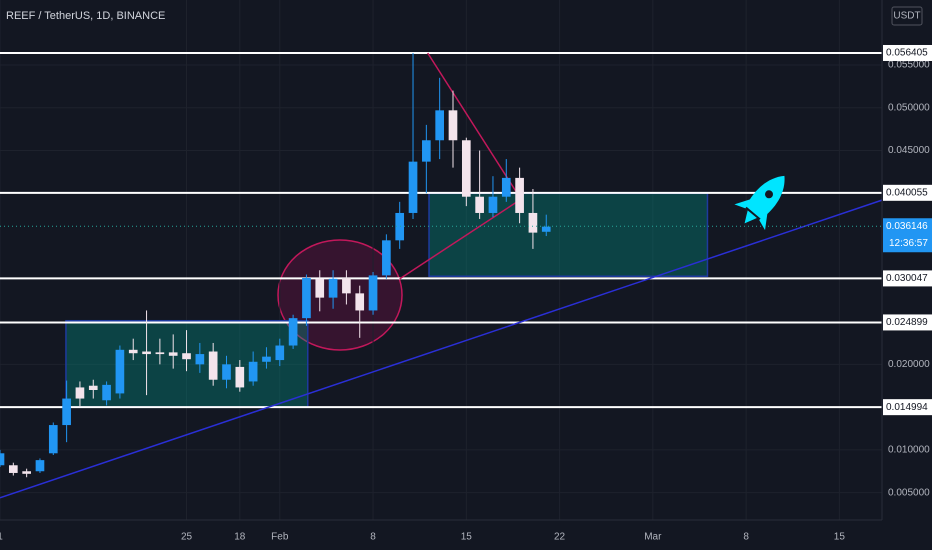 This screenshot has height=550, width=932. Describe the element at coordinates (909, 65) in the screenshot. I see `y-tick-label: 0.055000` at that location.